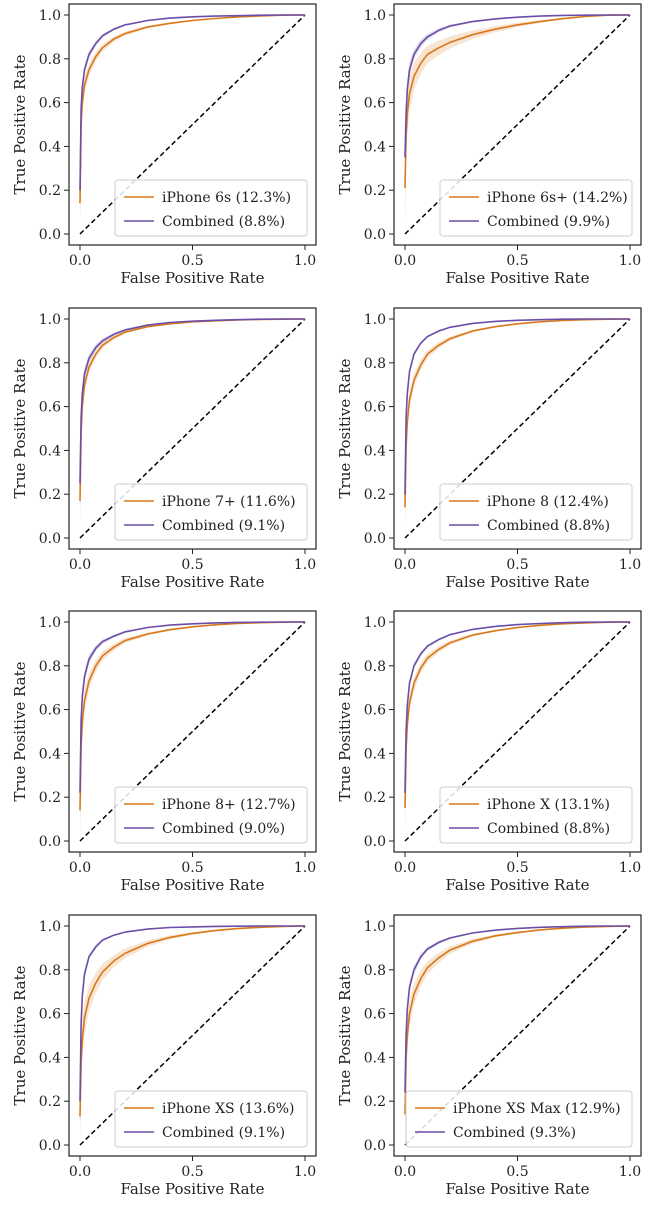  Describe the element at coordinates (514, 1133) in the screenshot. I see `legend-label-2: Combined (9.3%)` at that location.